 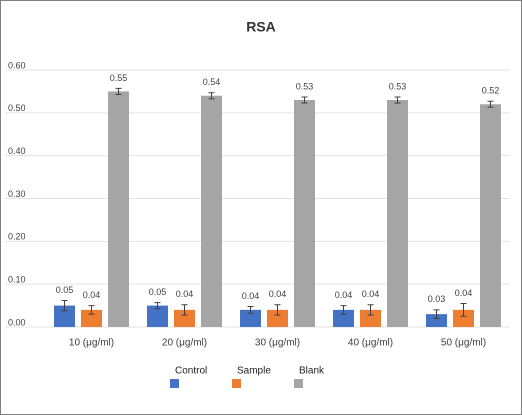 What do you see at coordinates (212, 82) in the screenshot?
I see `data-label: 0.54` at bounding box center [212, 82].